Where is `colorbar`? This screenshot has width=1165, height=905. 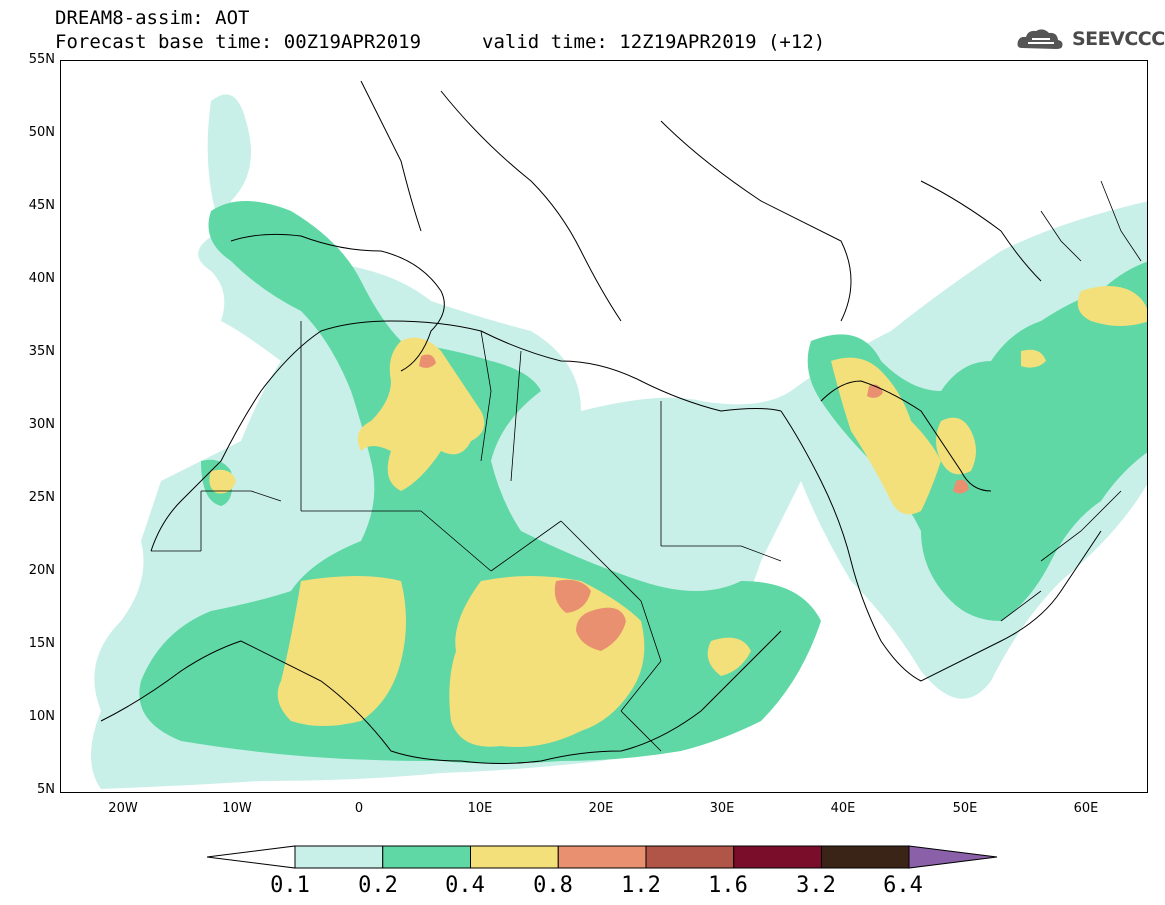
colorbar is located at coordinates (602, 857).